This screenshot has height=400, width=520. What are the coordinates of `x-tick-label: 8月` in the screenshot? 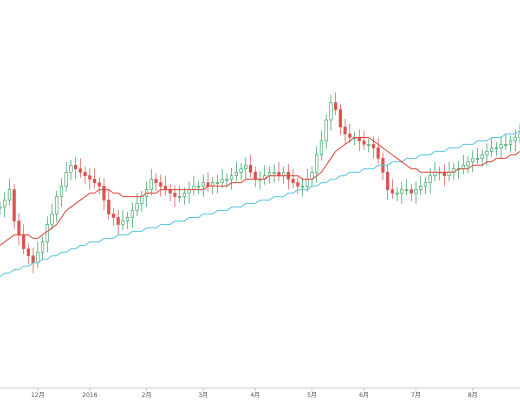 It's located at (473, 395).